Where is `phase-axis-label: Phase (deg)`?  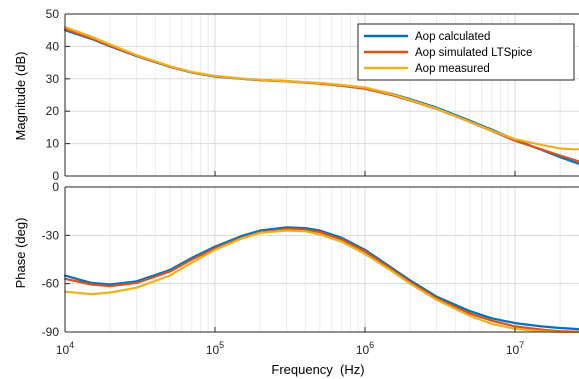
phase-axis-label: Phase (deg) is located at coordinates (20, 253).